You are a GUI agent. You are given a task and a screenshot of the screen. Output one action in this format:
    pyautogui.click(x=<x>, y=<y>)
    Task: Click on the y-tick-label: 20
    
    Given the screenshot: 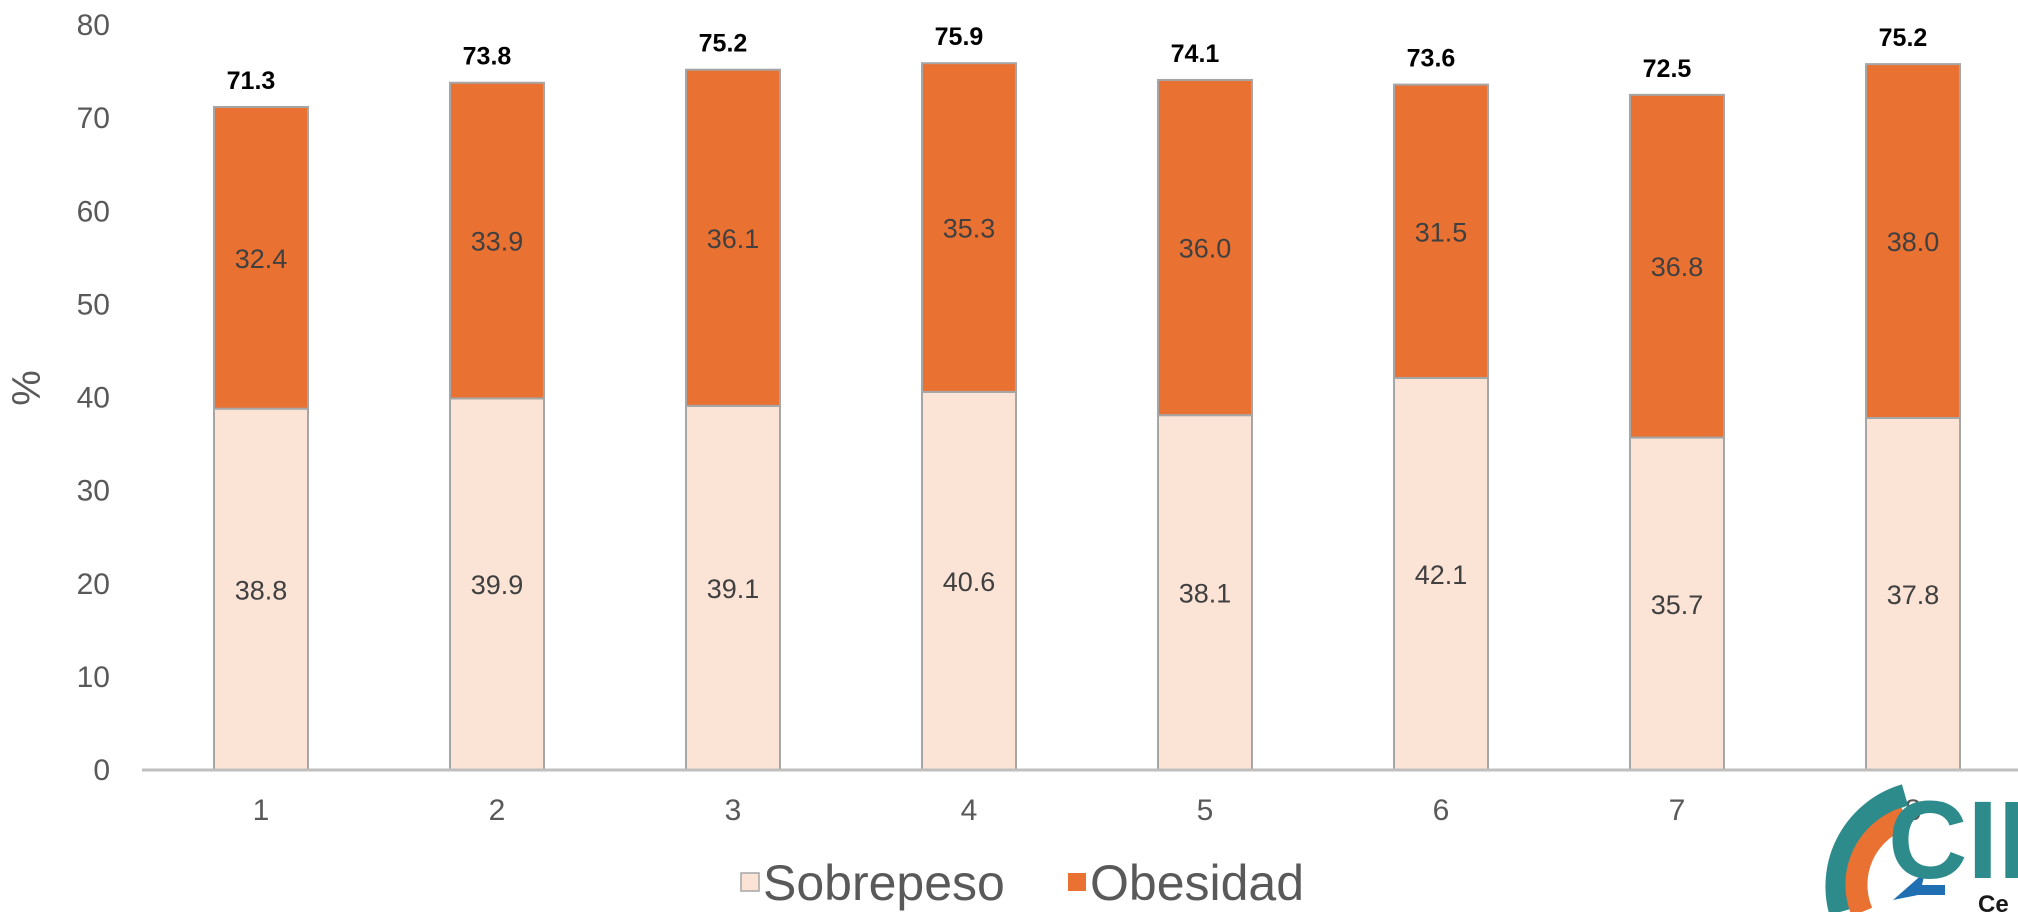 What is the action you would take?
    pyautogui.click(x=93, y=584)
    